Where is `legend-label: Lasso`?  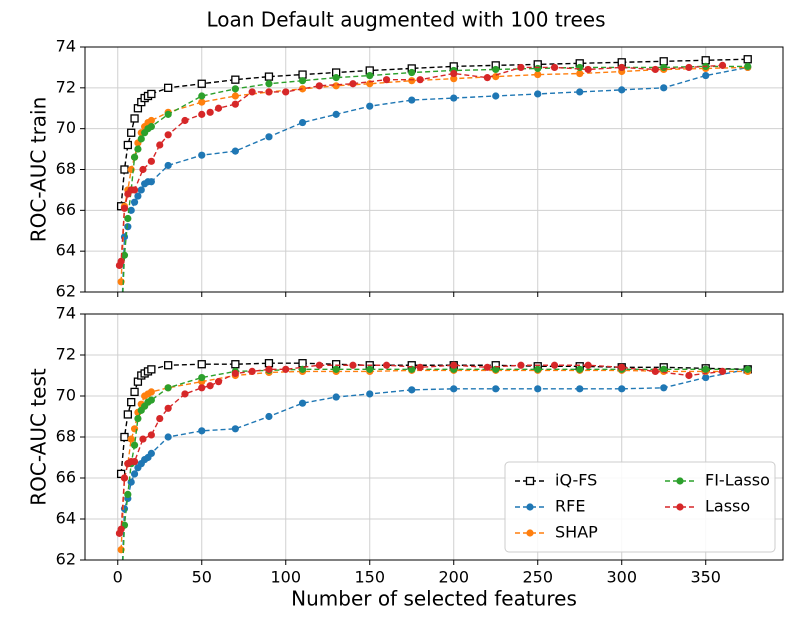 legend-label: Lasso is located at coordinates (727, 506).